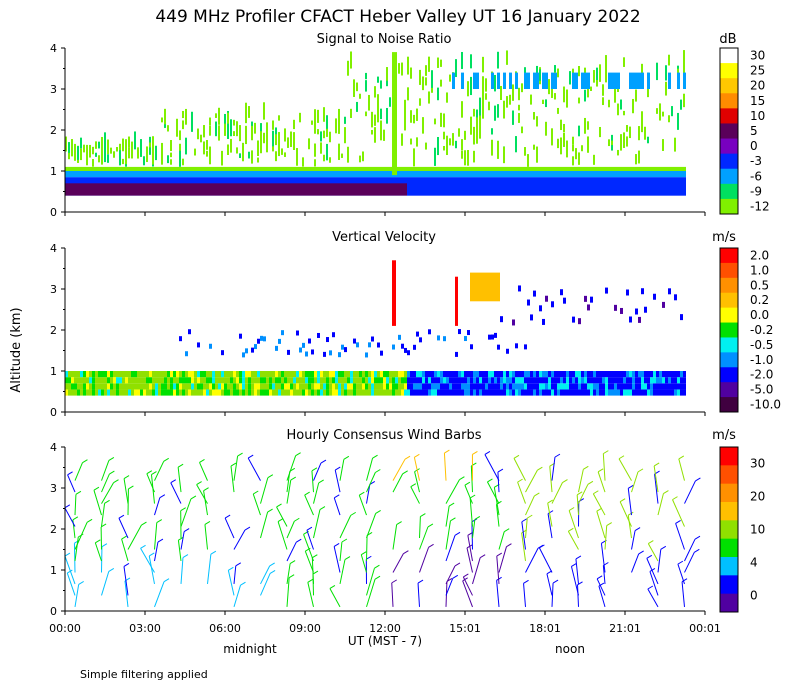 This screenshot has width=800, height=700. Describe the element at coordinates (724, 435) in the screenshot. I see `units-wind: m/s` at that location.